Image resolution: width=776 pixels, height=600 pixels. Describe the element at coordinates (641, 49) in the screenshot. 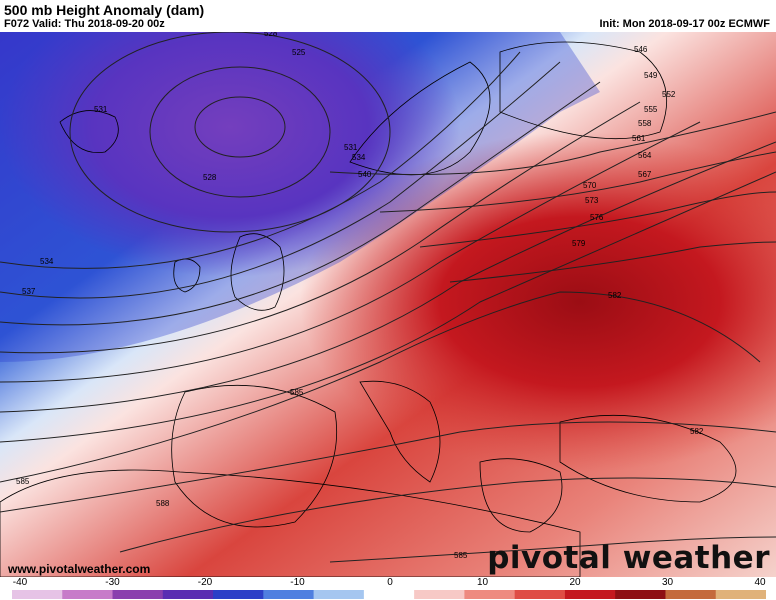

I see `contour-label: 546` at that location.